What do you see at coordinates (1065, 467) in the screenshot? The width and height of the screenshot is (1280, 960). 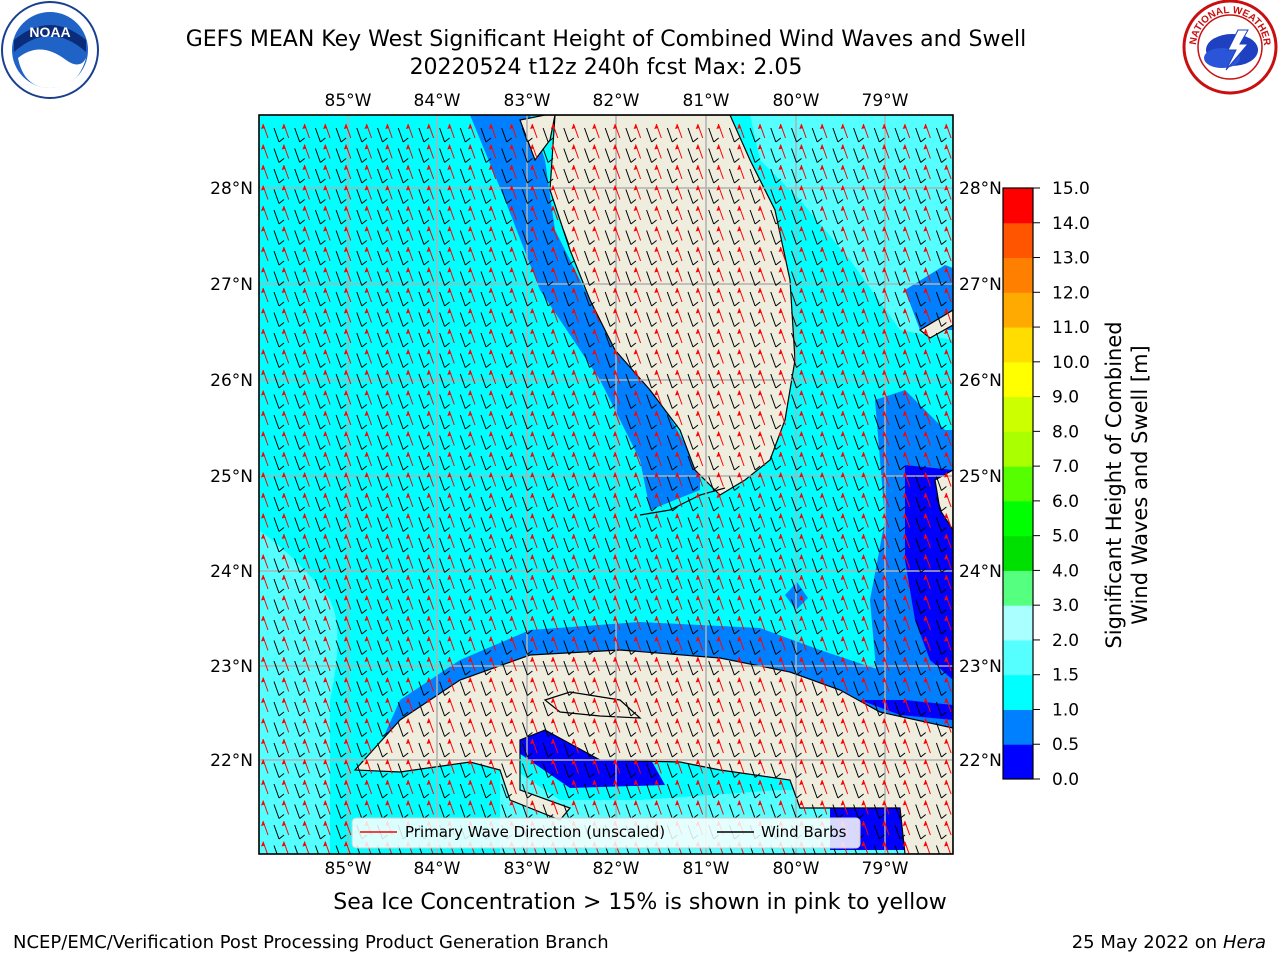 I see `colorbar-tick-label: 7.0` at bounding box center [1065, 467].